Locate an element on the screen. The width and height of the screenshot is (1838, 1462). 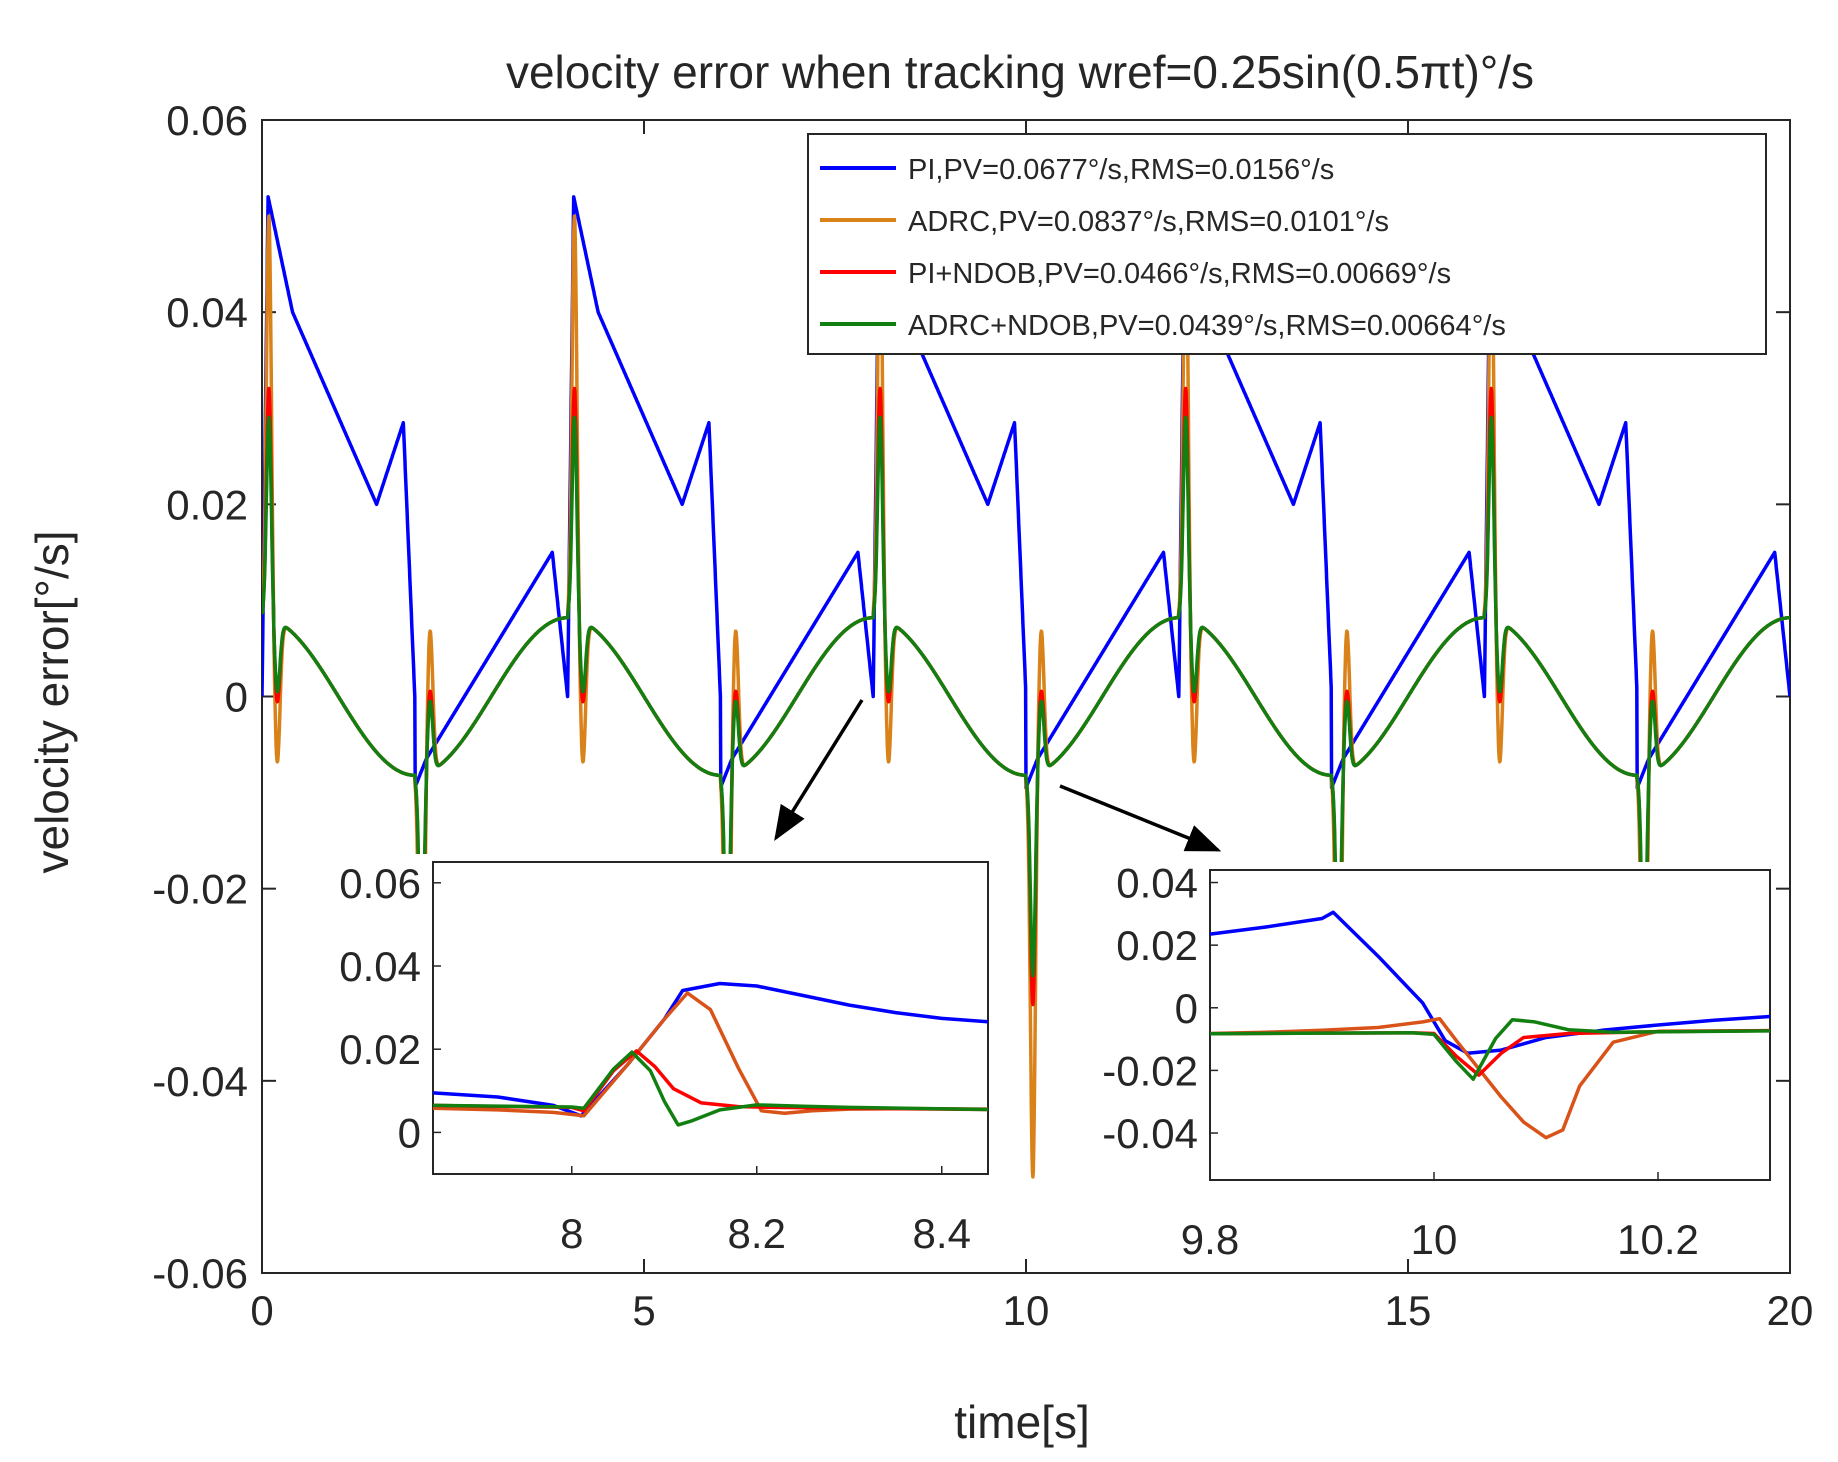
inset-right-series-group is located at coordinates (1490, 1025).